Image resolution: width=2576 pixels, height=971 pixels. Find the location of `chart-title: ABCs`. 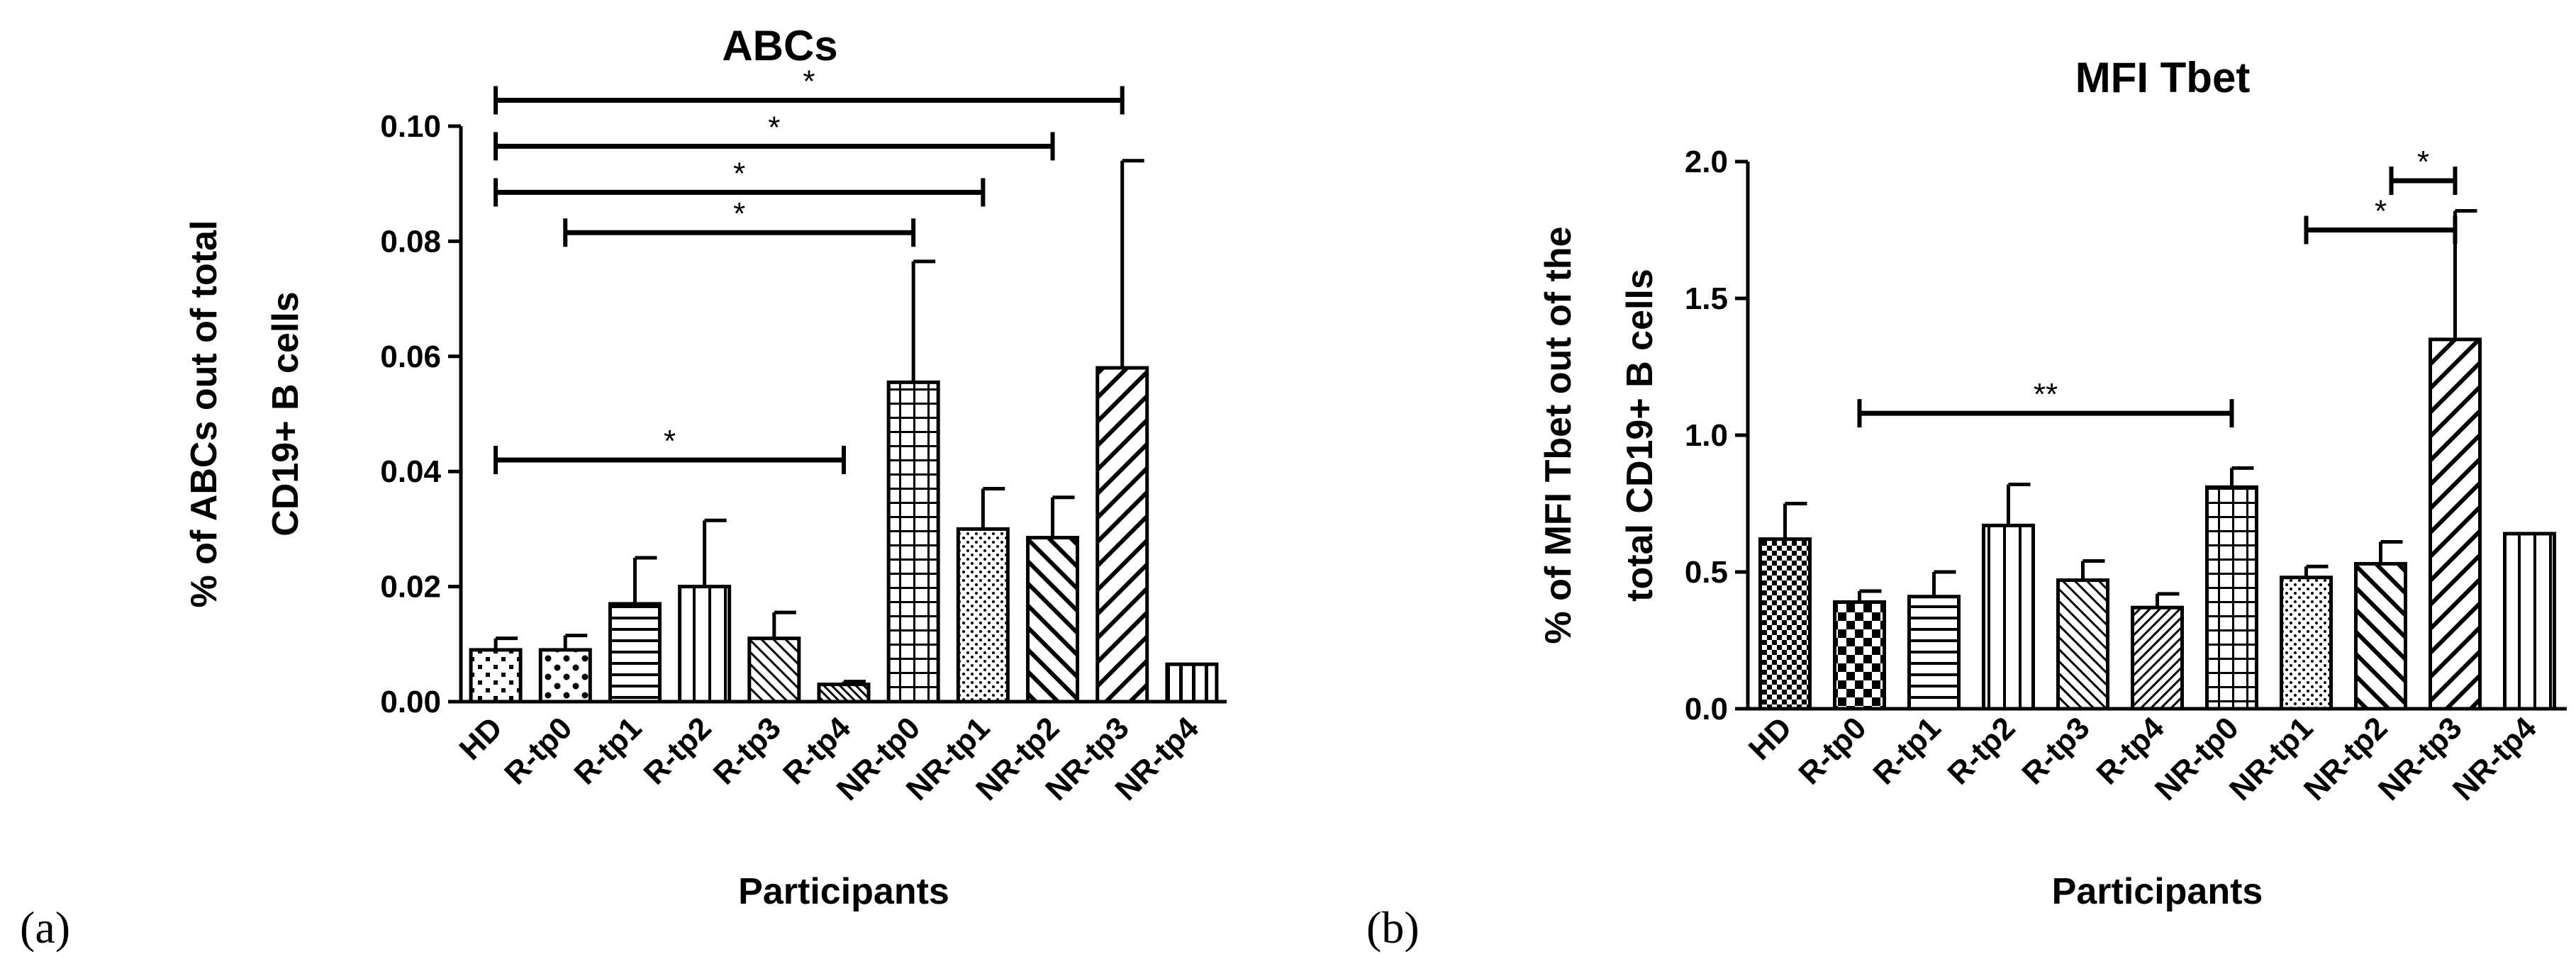

chart-title: ABCs is located at coordinates (779, 45).